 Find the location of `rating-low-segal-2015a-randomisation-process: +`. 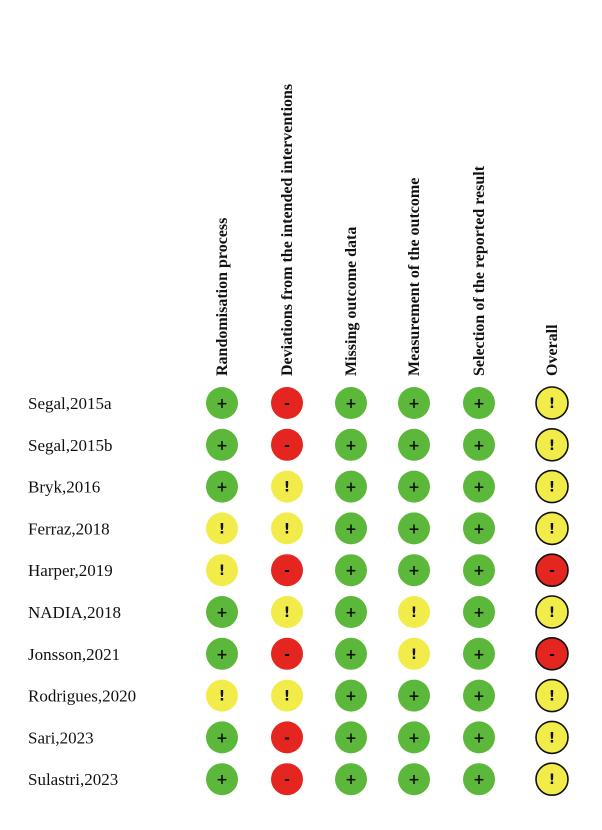

rating-low-segal-2015a-randomisation-process: + is located at coordinates (222, 403).